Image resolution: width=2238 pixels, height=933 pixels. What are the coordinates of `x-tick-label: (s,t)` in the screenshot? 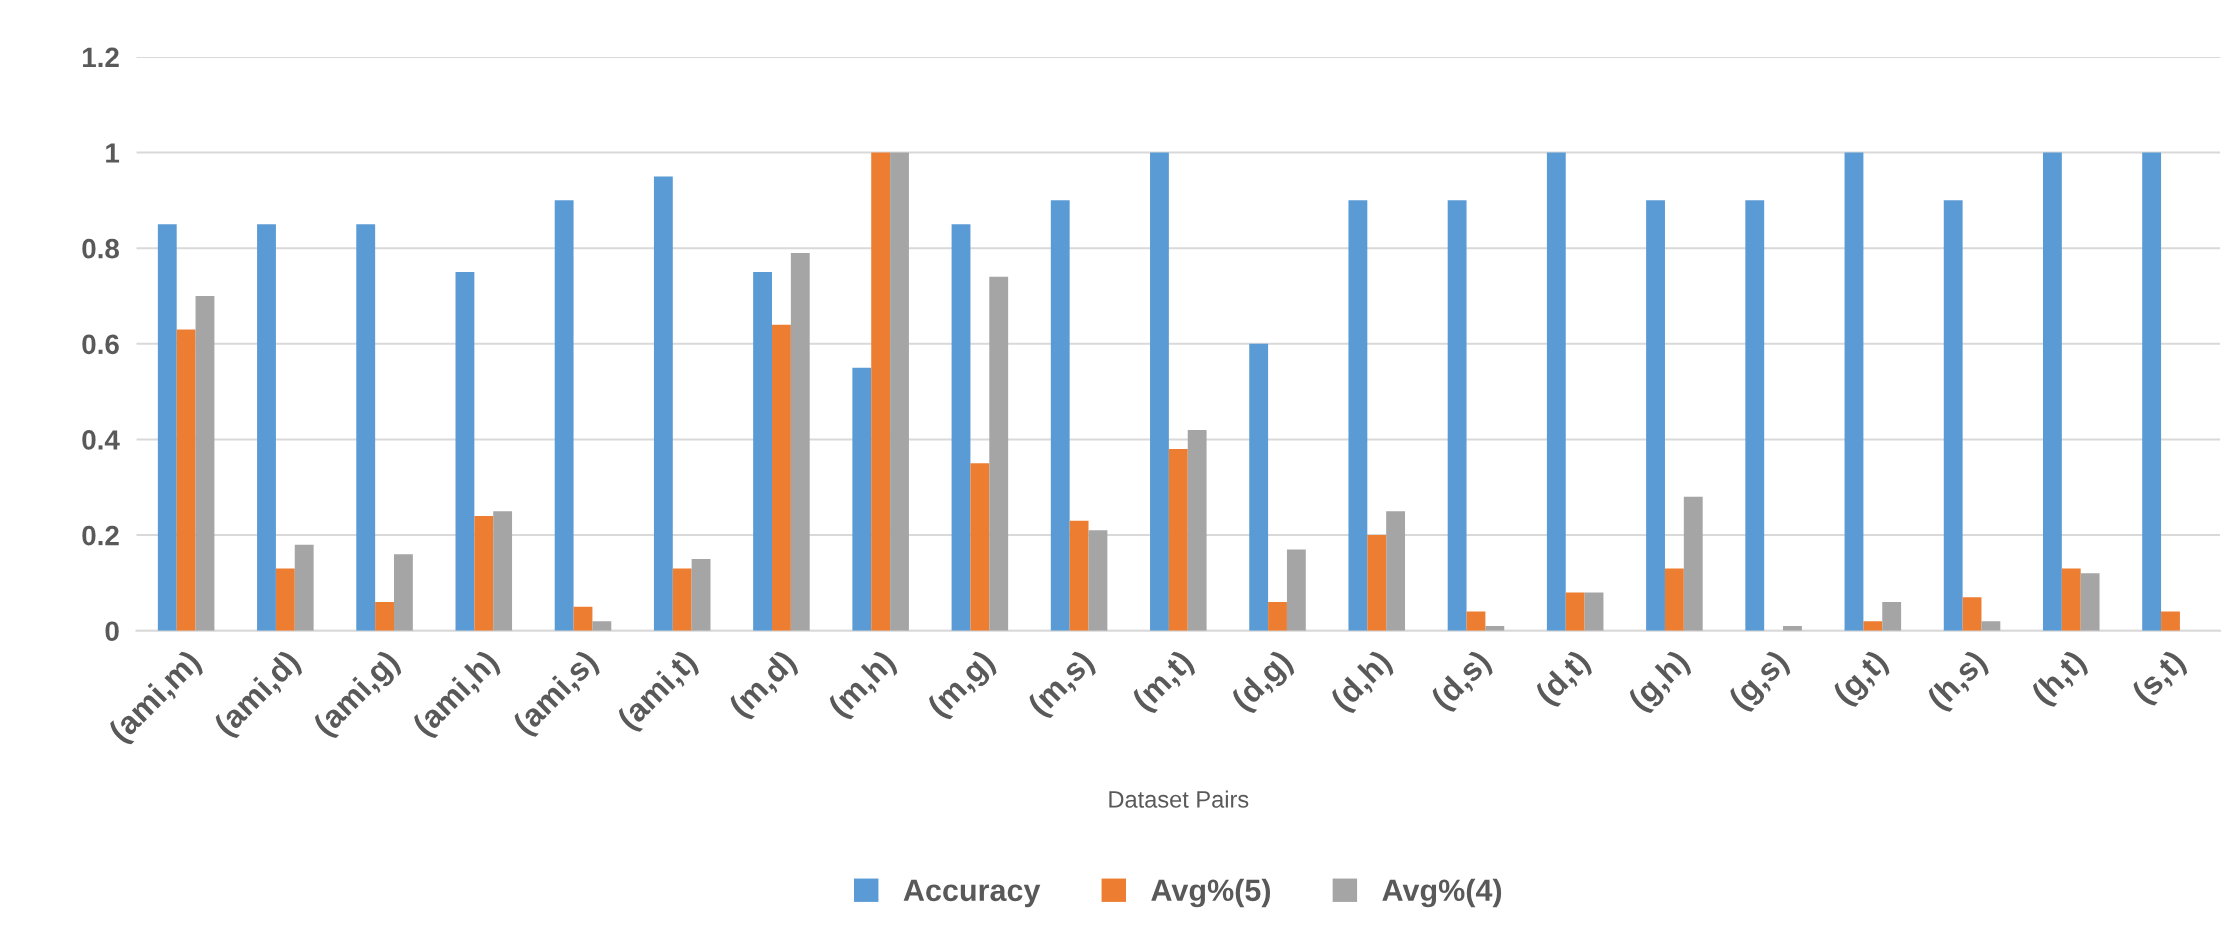 It's located at (2160, 678).